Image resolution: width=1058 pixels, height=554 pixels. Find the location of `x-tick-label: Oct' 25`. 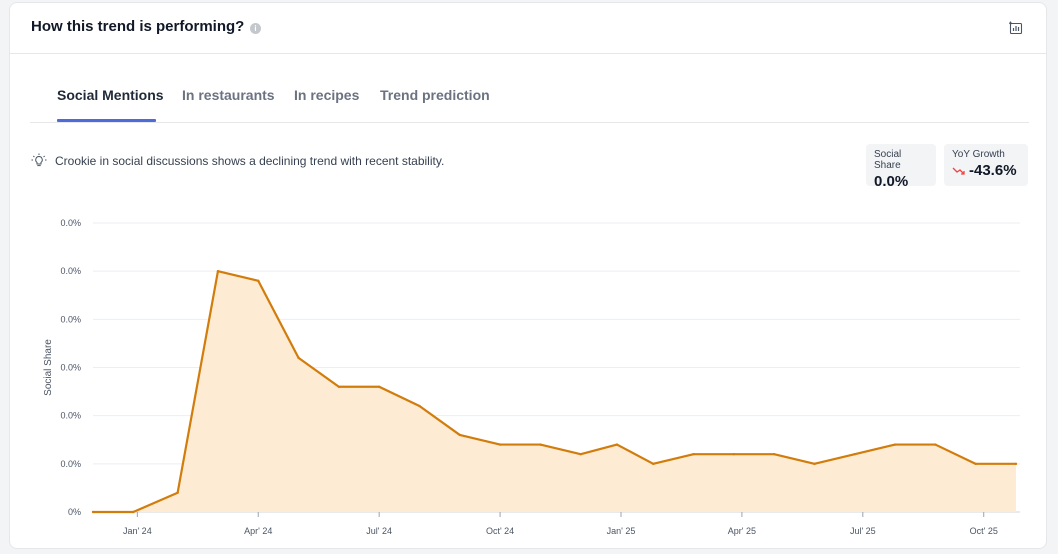

x-tick-label: Oct' 25 is located at coordinates (984, 531).